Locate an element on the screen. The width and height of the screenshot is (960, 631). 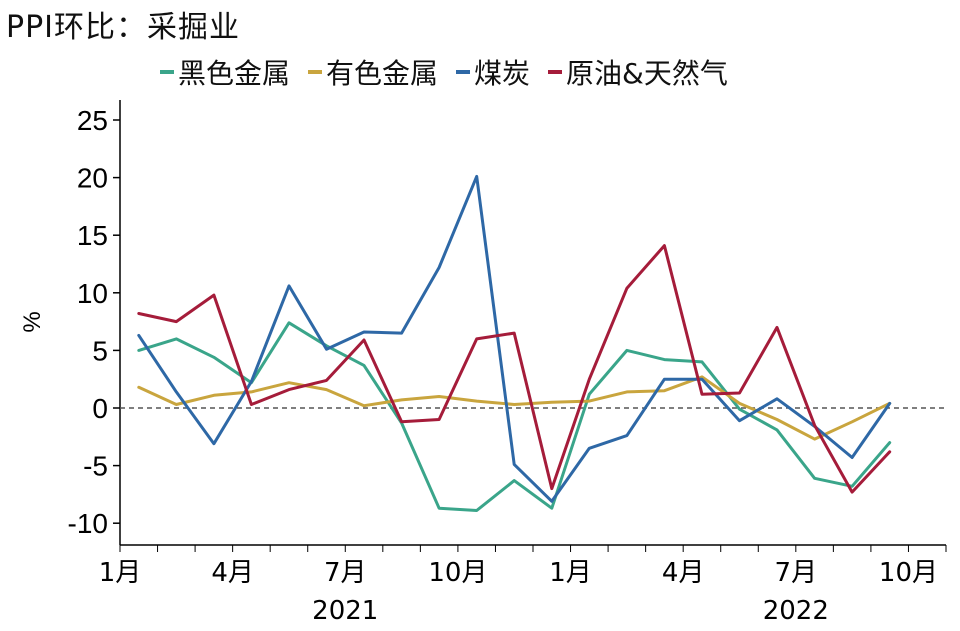
legend-label: 黑色金属 is located at coordinates (234, 73).